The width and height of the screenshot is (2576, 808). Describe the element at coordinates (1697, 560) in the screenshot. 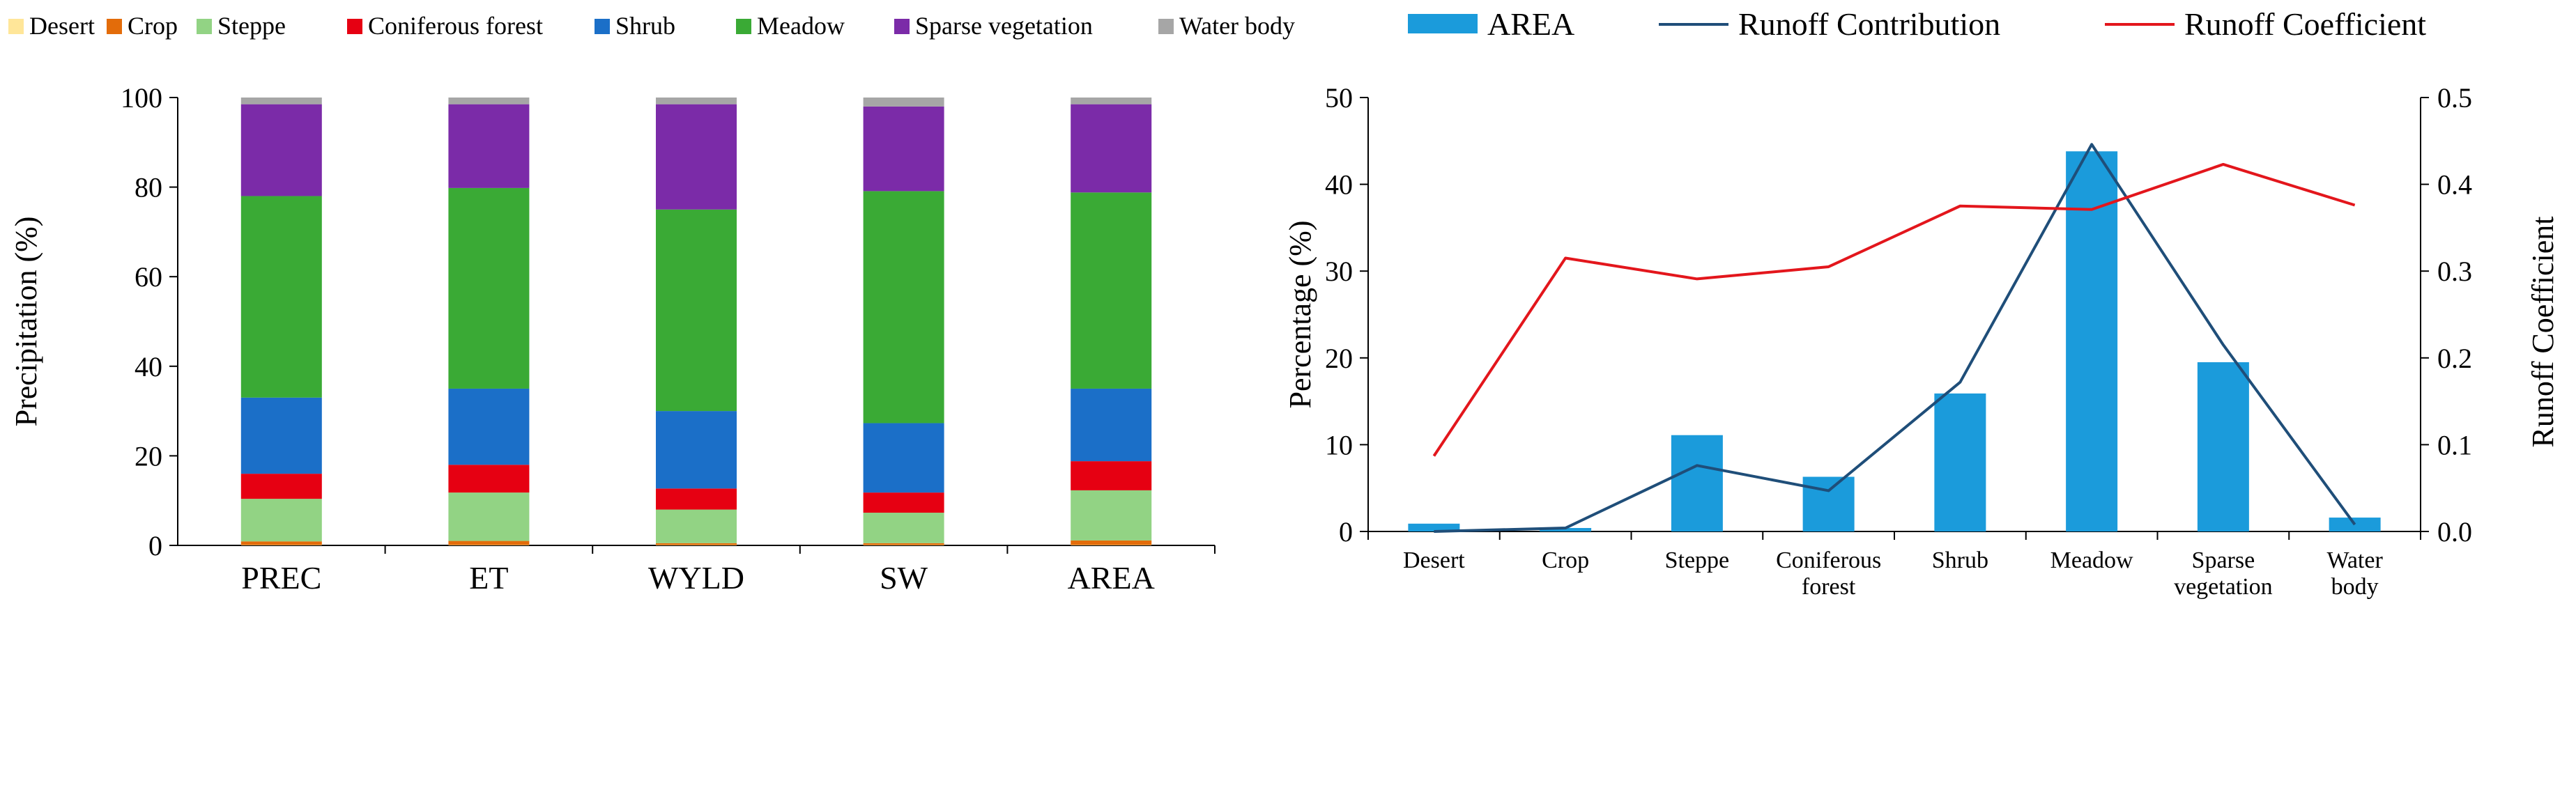

I see `x-tick-label: Steppe` at that location.